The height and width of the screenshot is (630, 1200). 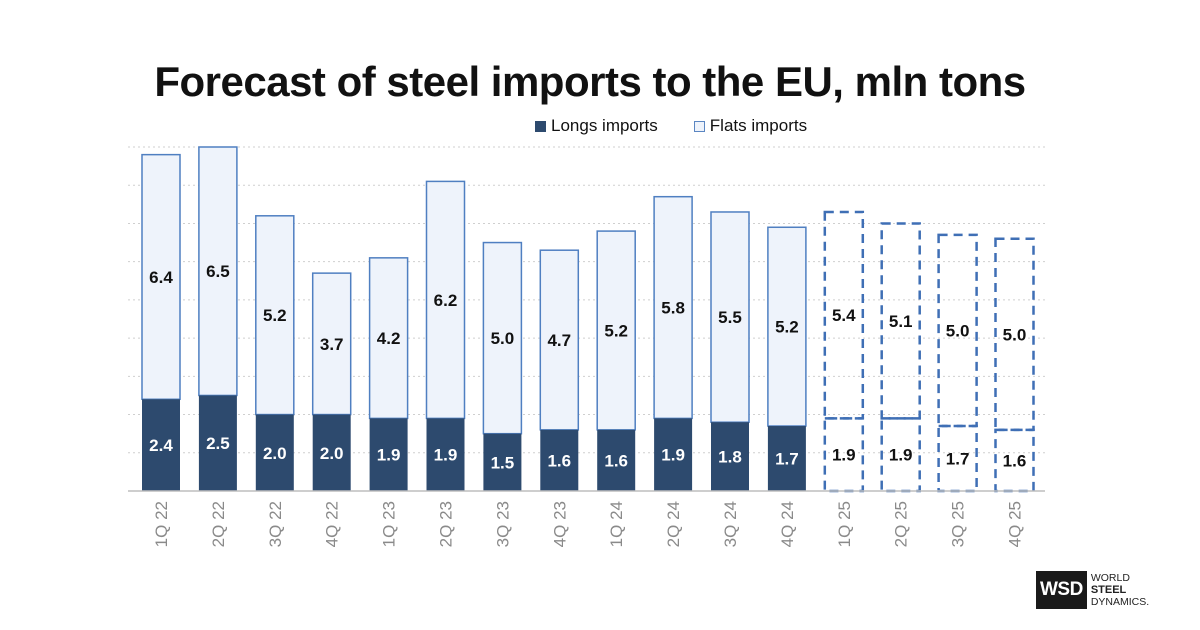 I want to click on legend: Longs imports Flats imports, so click(x=671, y=126).